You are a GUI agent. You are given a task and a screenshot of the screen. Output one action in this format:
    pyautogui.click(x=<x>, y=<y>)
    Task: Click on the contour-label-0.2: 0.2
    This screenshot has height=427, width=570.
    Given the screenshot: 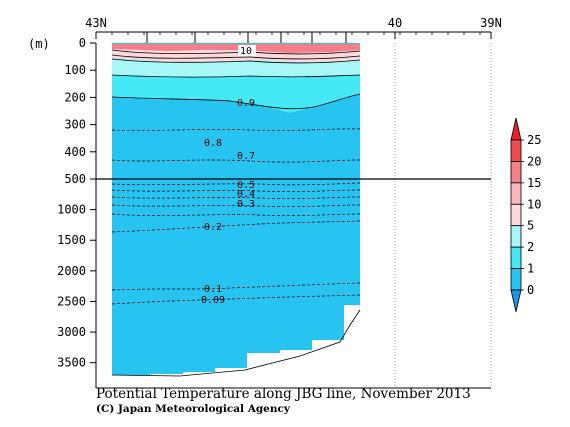 What is the action you would take?
    pyautogui.click(x=213, y=227)
    